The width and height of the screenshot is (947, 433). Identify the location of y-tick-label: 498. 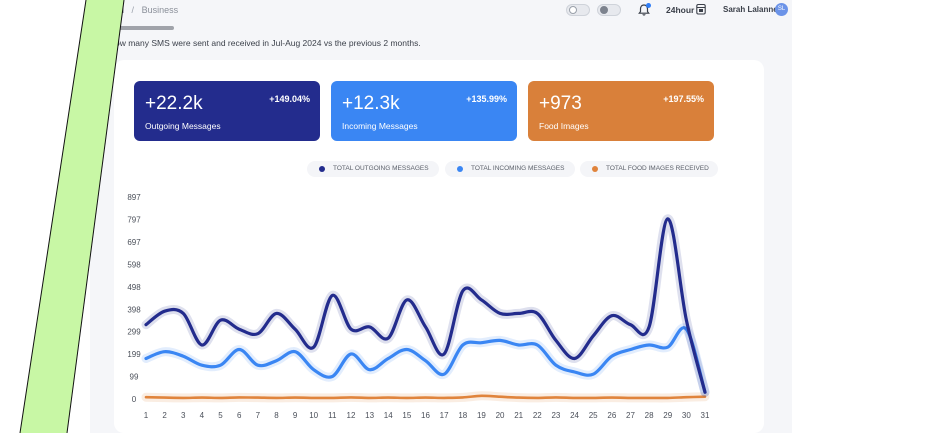
(134, 287).